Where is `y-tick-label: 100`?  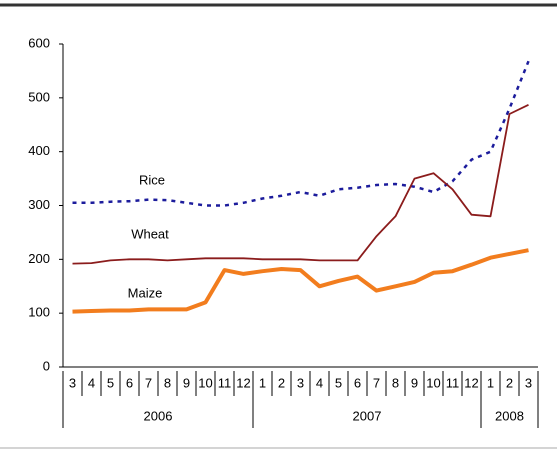 y-tick-label: 100 is located at coordinates (39, 312).